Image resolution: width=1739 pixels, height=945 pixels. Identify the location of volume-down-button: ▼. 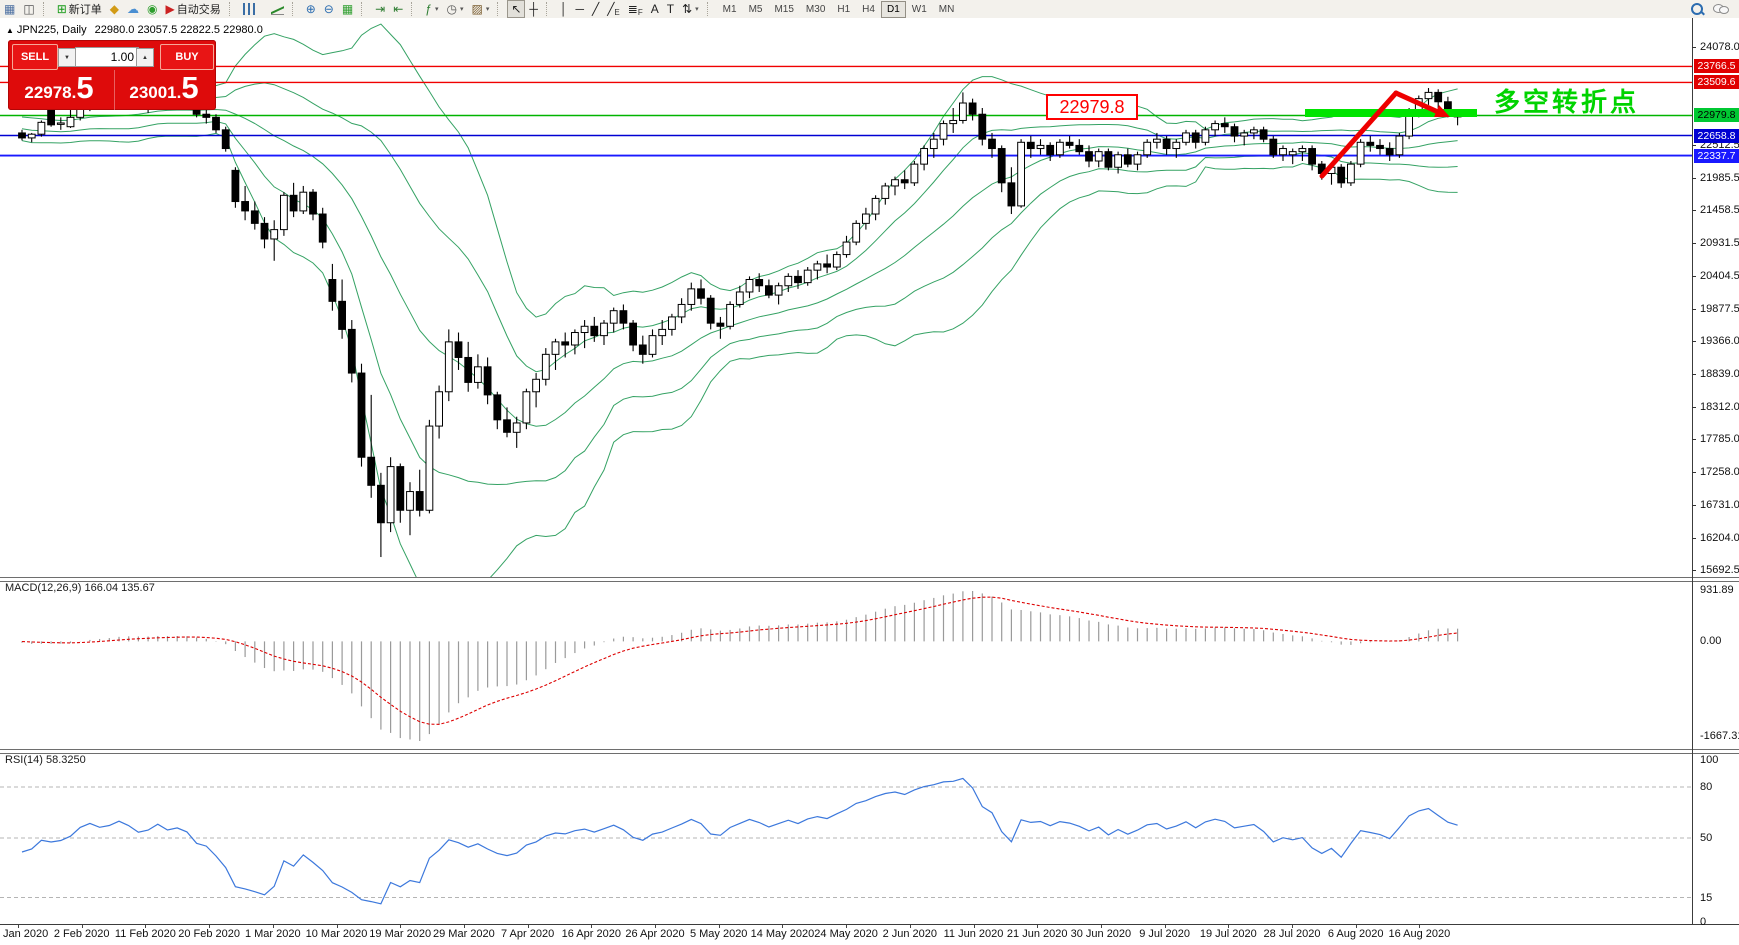
(67, 57).